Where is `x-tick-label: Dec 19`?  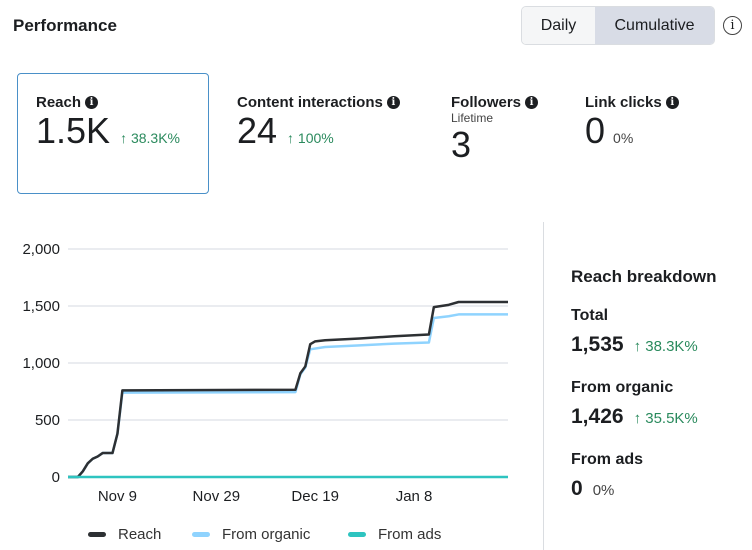
x-tick-label: Dec 19 is located at coordinates (315, 496).